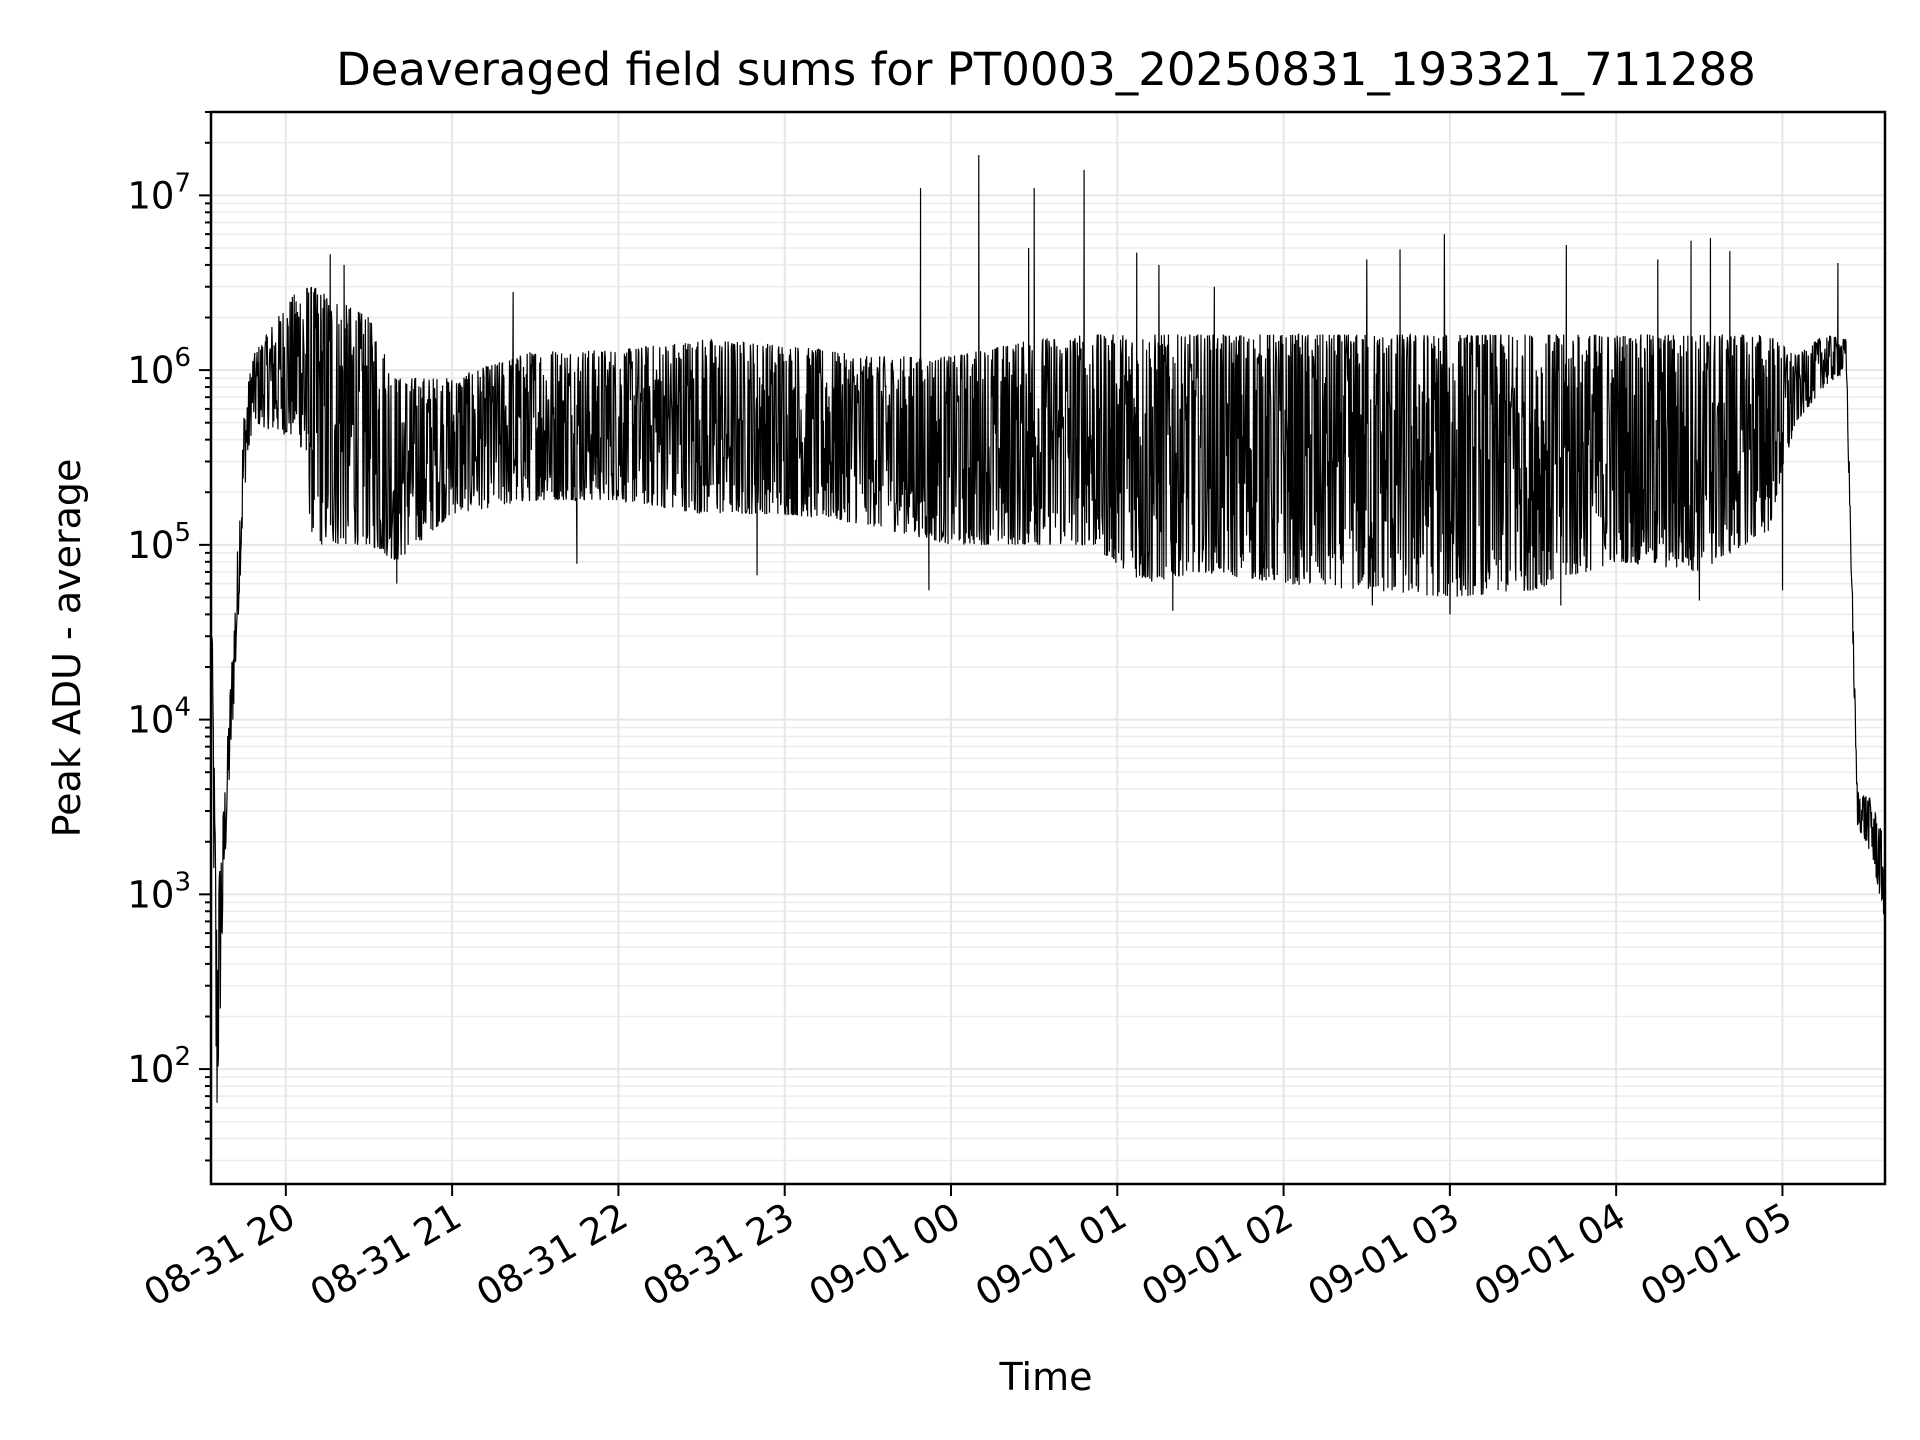 The height and width of the screenshot is (1440, 1920). I want to click on x-tick-label: 09-01 03, so click(1384, 1255).